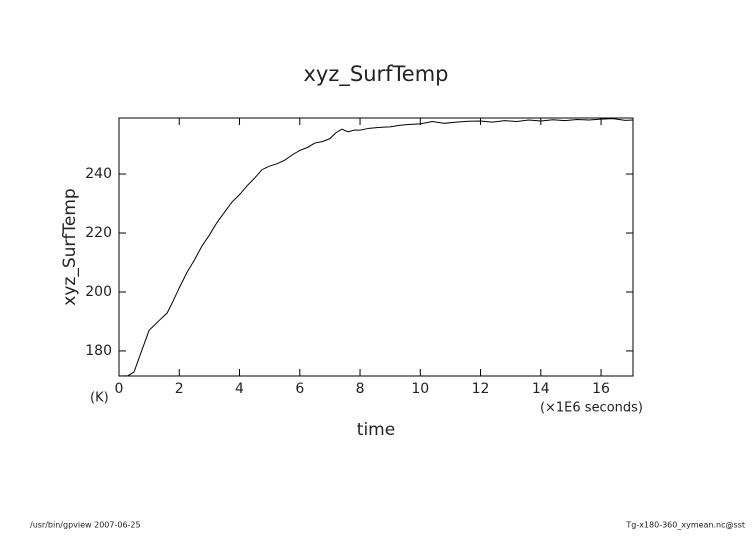 The image size is (752, 536). I want to click on x-tick-label: 4, so click(239, 389).